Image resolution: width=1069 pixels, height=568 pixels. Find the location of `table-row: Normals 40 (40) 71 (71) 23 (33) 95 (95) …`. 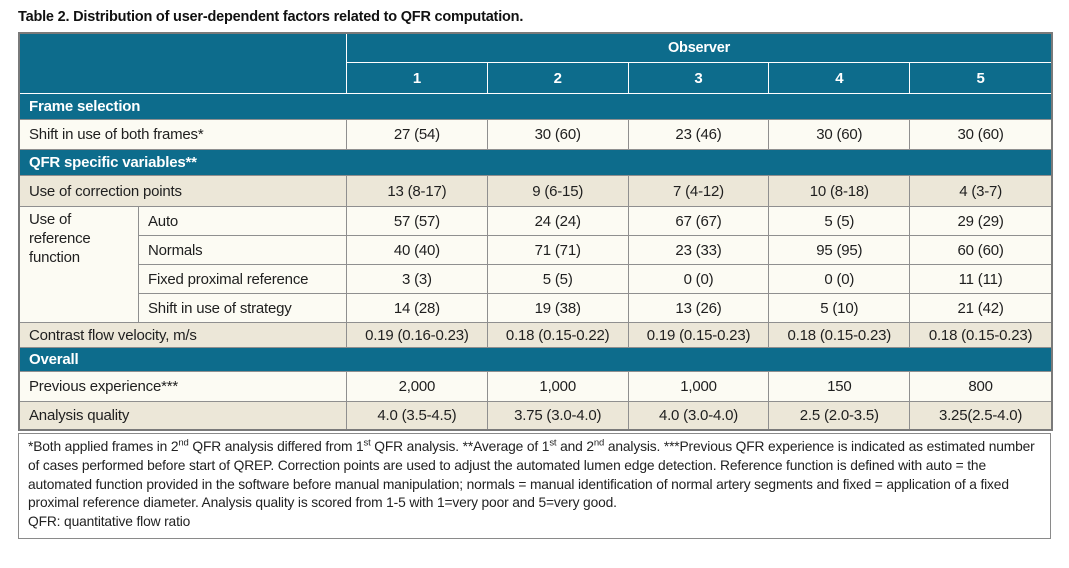

table-row: Normals 40 (40) 71 (71) 23 (33) 95 (95) … is located at coordinates (535, 250).